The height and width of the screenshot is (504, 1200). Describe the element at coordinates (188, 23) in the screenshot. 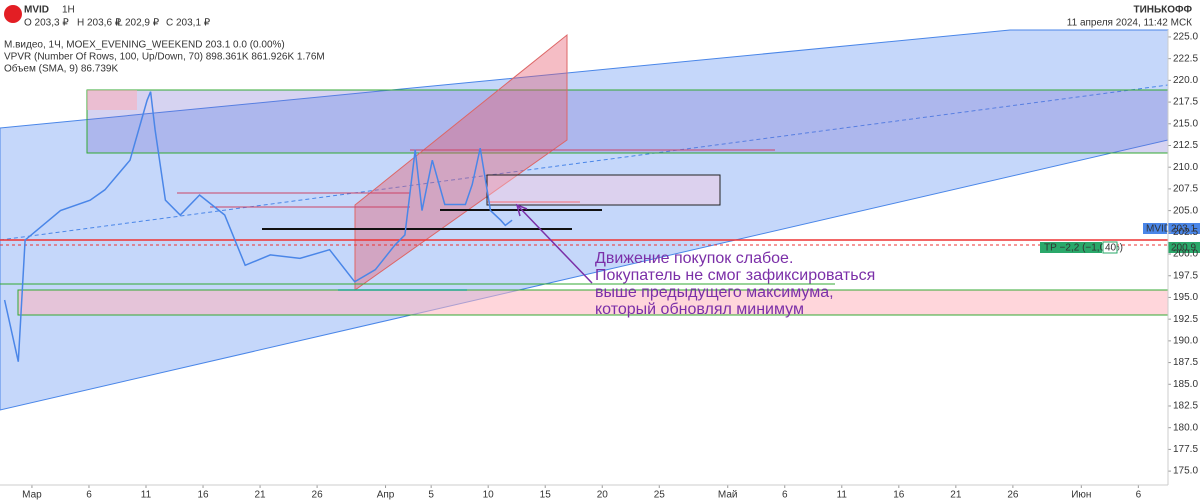

I see `ohlc-close: С 203,1 ₽` at that location.